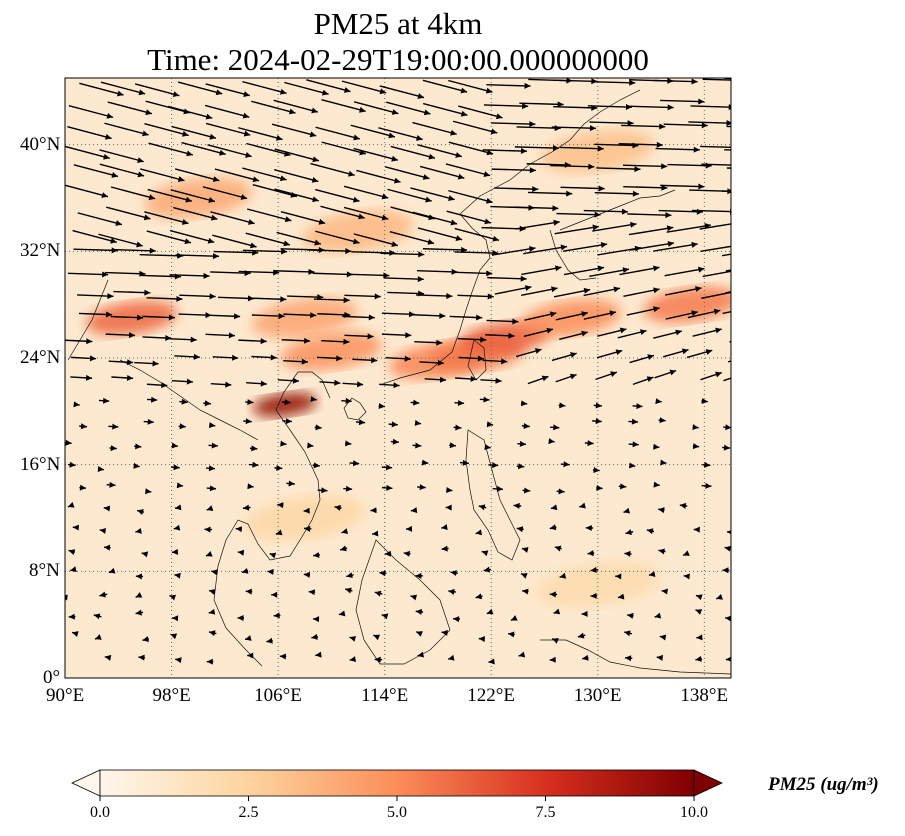 The width and height of the screenshot is (905, 836). I want to click on colorbar-tick-label: 5.0, so click(397, 812).